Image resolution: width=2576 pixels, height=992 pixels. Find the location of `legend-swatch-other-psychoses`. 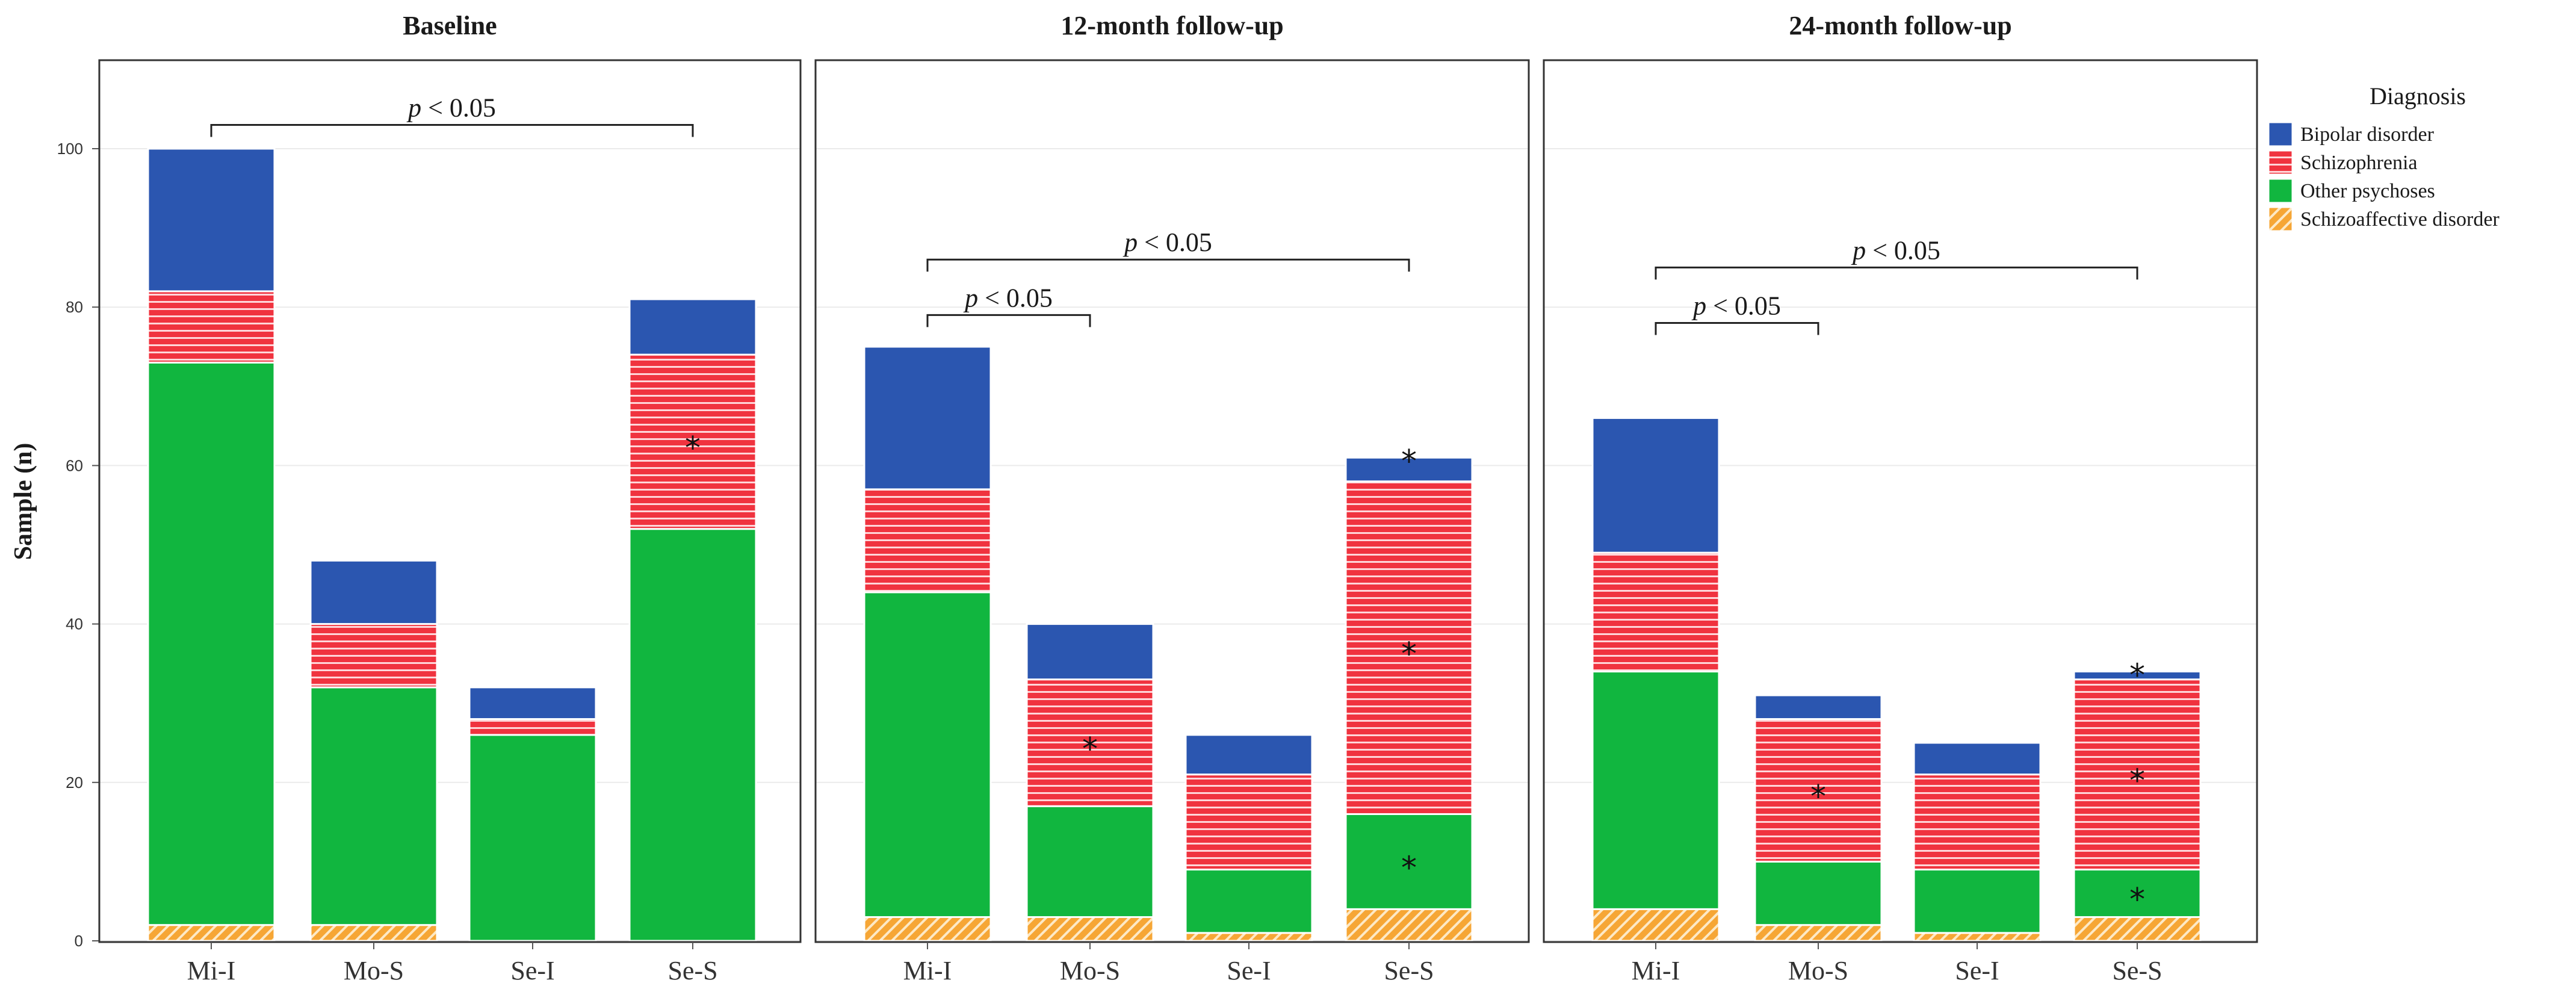

legend-swatch-other-psychoses is located at coordinates (2280, 191).